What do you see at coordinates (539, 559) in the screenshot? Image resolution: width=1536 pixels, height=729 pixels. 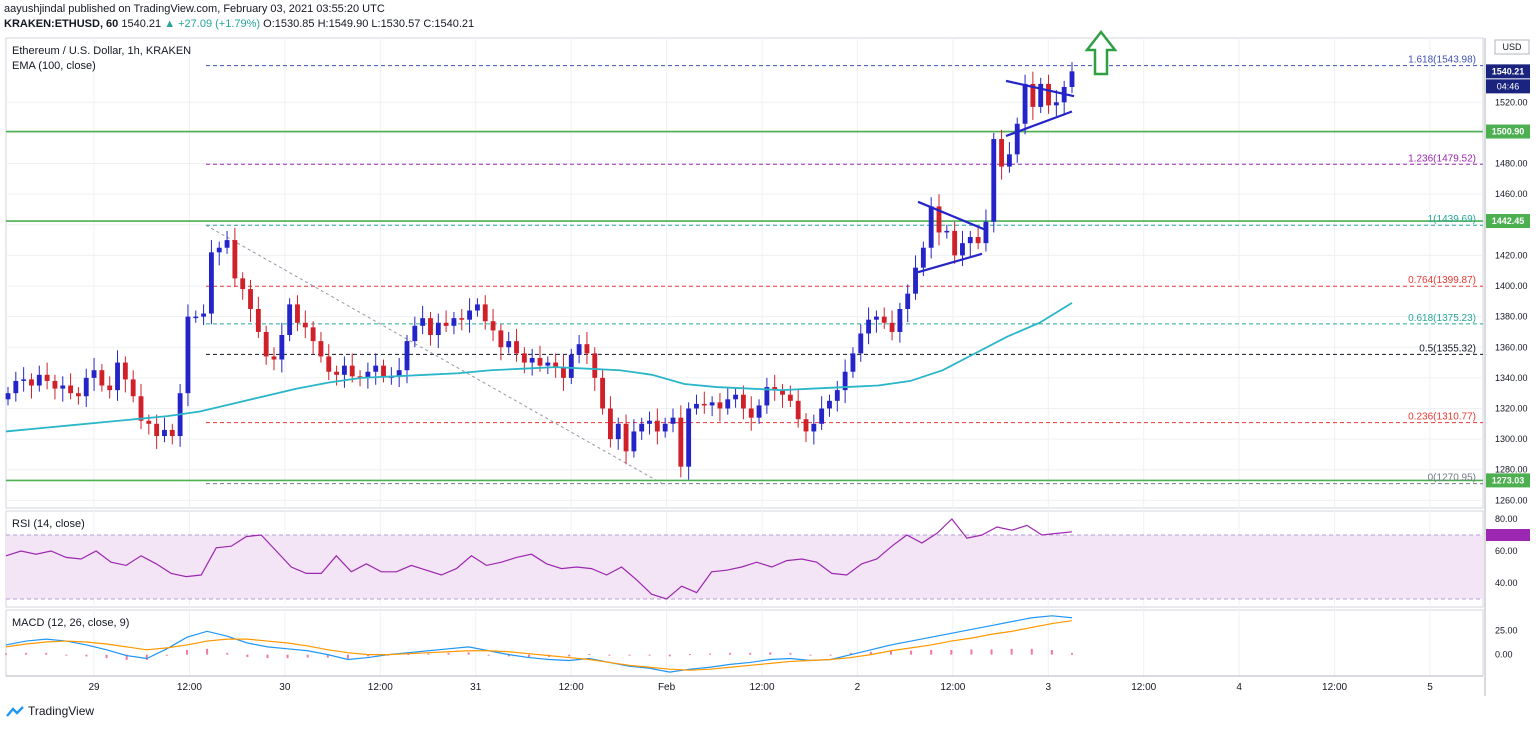 I see `rsi-line` at bounding box center [539, 559].